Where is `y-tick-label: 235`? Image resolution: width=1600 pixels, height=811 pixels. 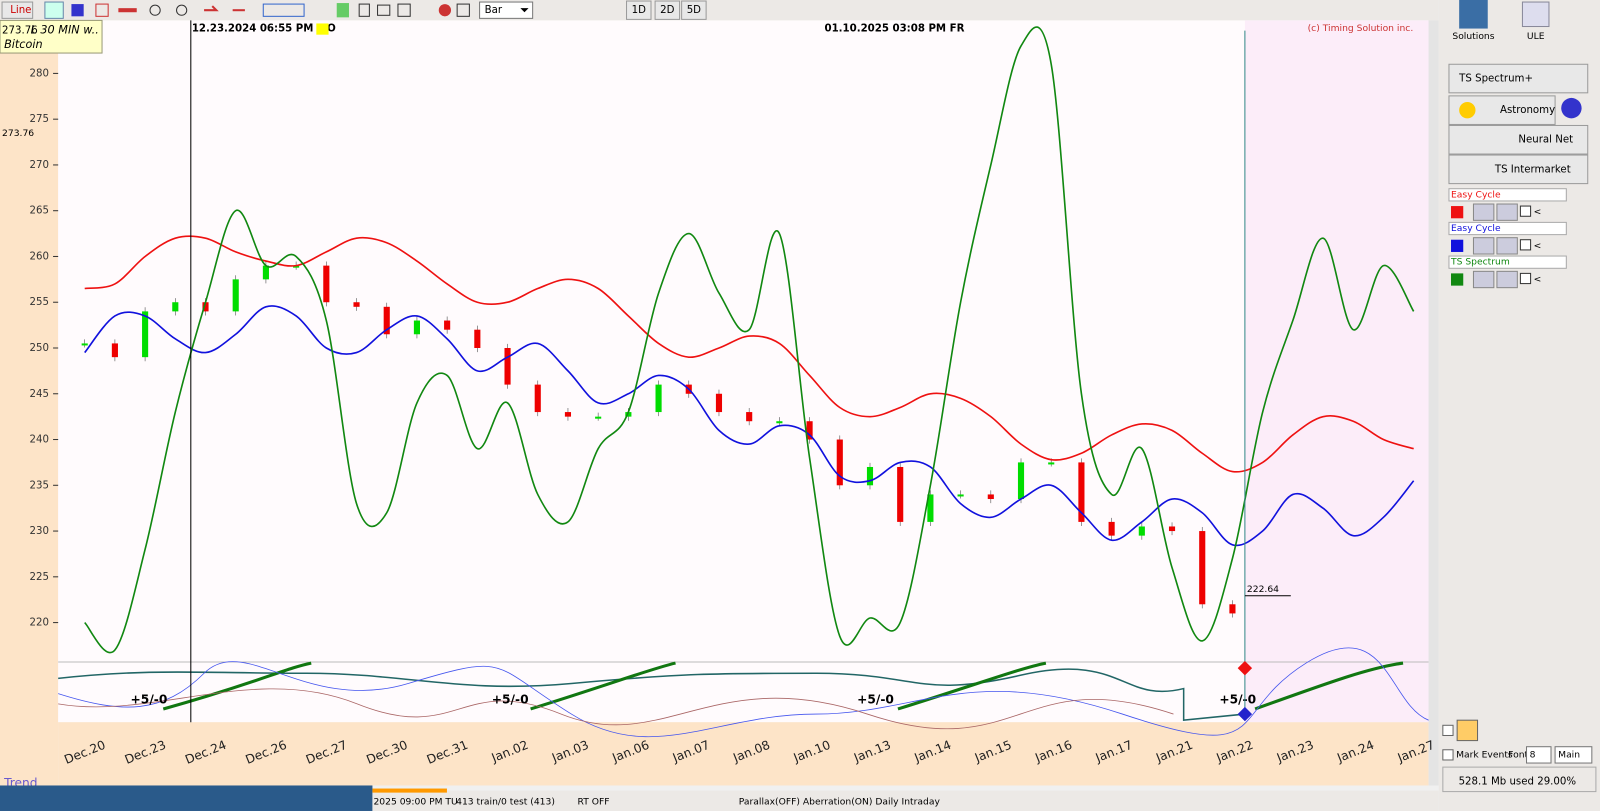 y-tick-label: 235 is located at coordinates (39, 485).